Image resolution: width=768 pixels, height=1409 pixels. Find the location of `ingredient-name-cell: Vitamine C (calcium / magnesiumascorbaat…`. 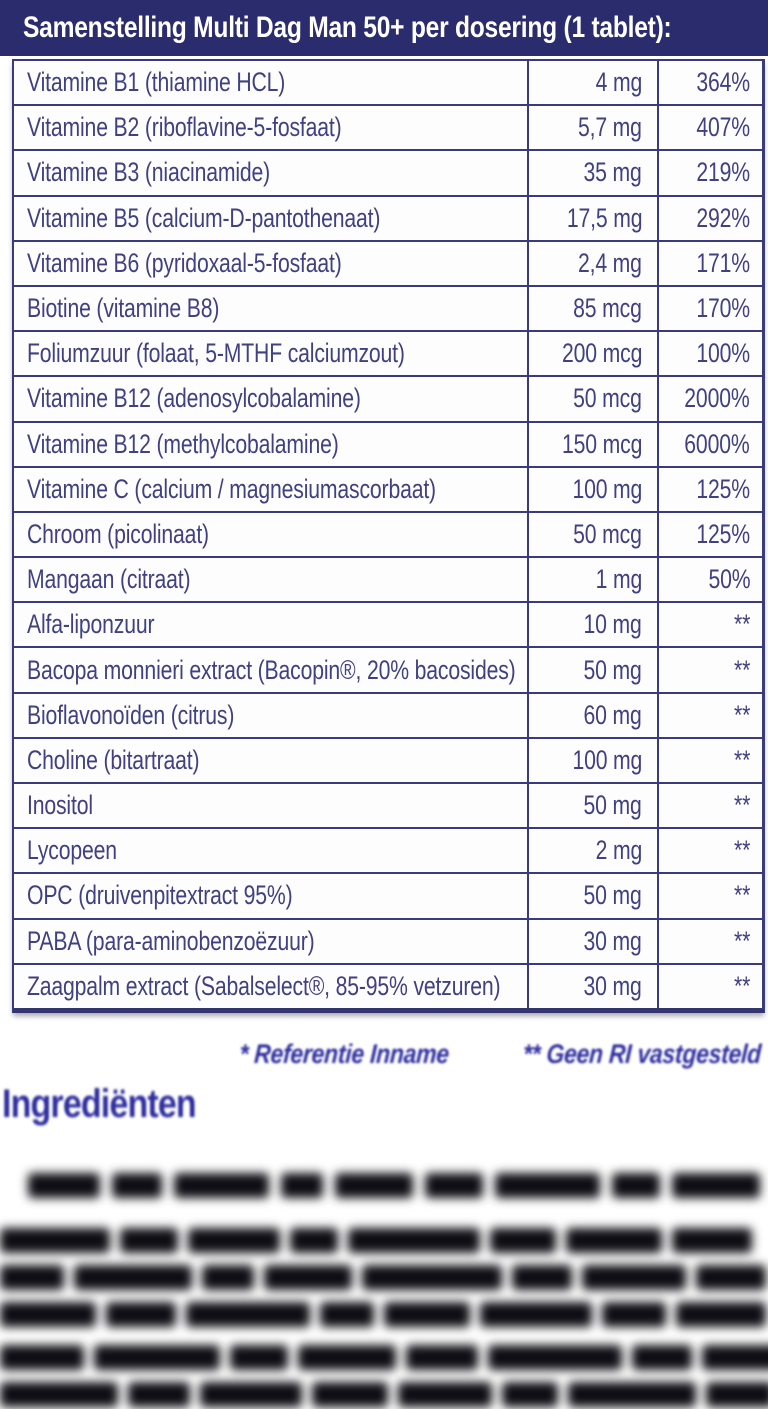

ingredient-name-cell: Vitamine C (calcium / magnesiumascorbaat… is located at coordinates (231, 488).